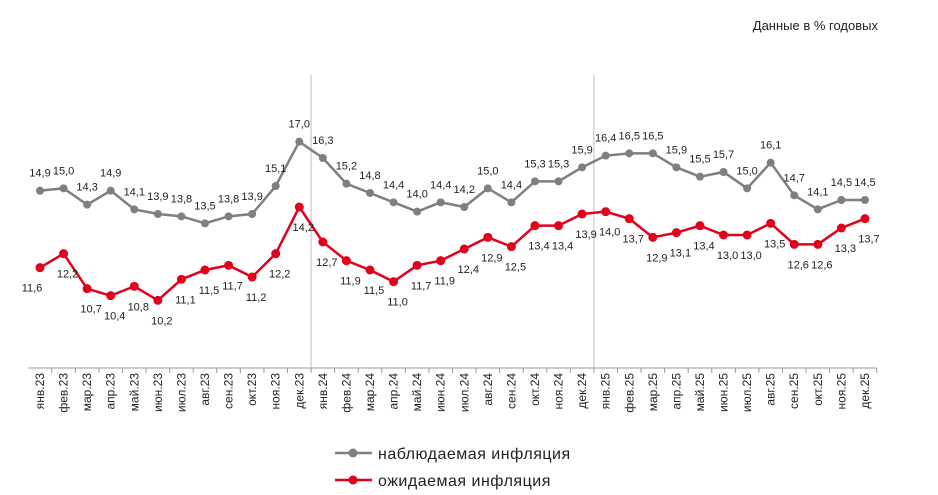 Image resolution: width=938 pixels, height=495 pixels. I want to click on x-tick-label: дек.24, so click(582, 391).